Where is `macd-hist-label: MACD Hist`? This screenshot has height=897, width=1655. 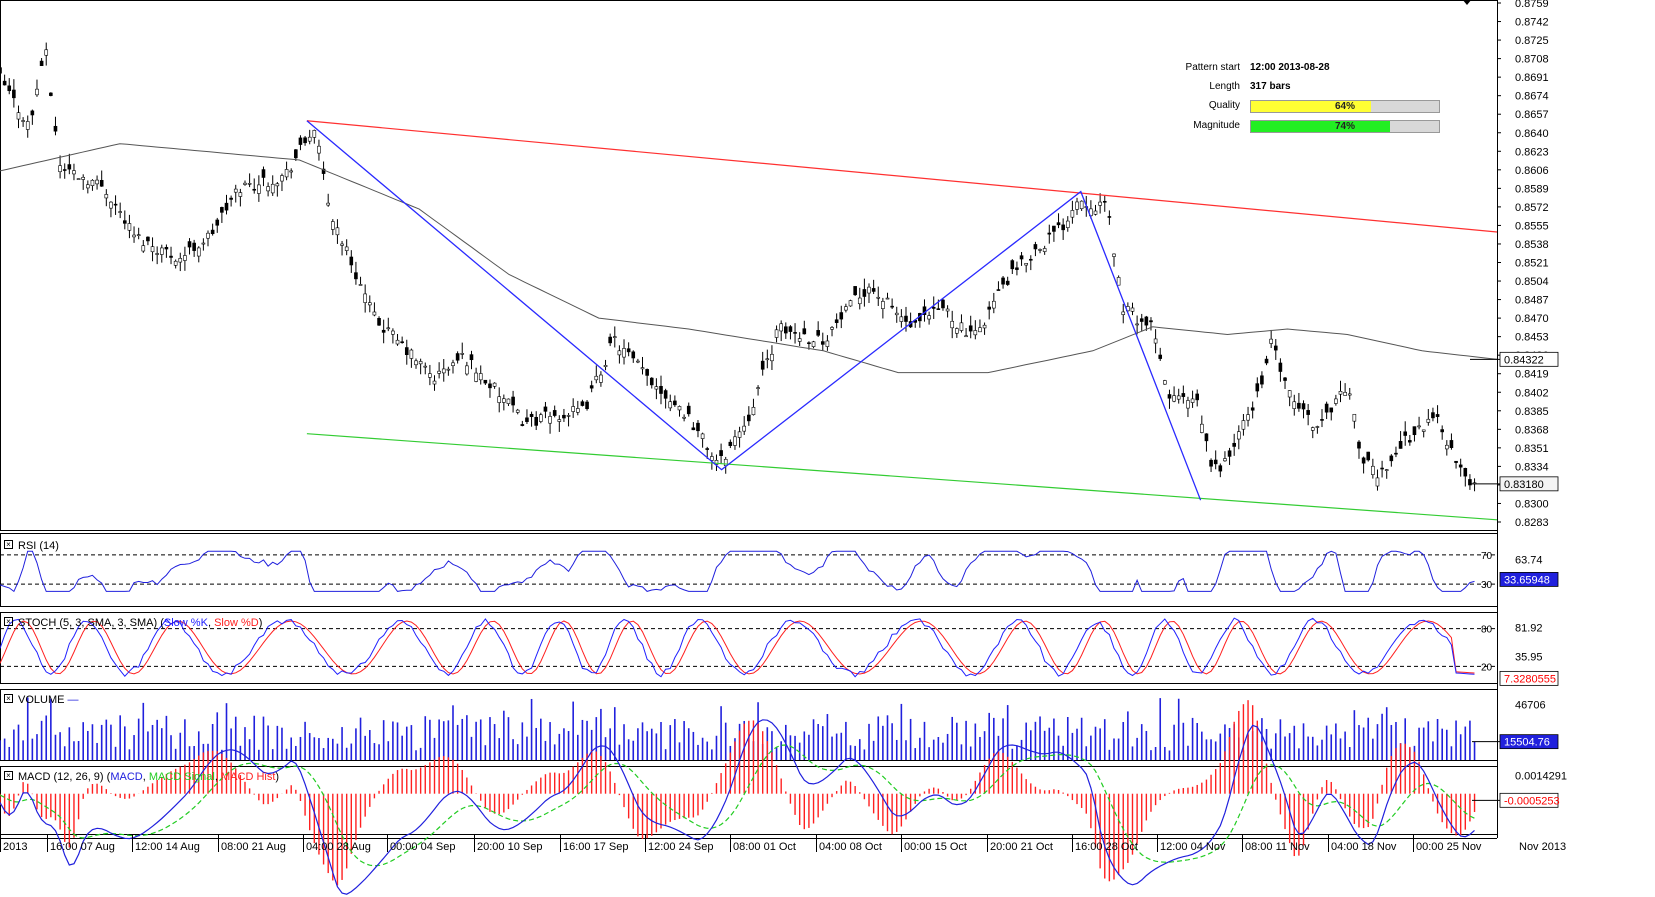
macd-hist-label: MACD Hist is located at coordinates (248, 777).